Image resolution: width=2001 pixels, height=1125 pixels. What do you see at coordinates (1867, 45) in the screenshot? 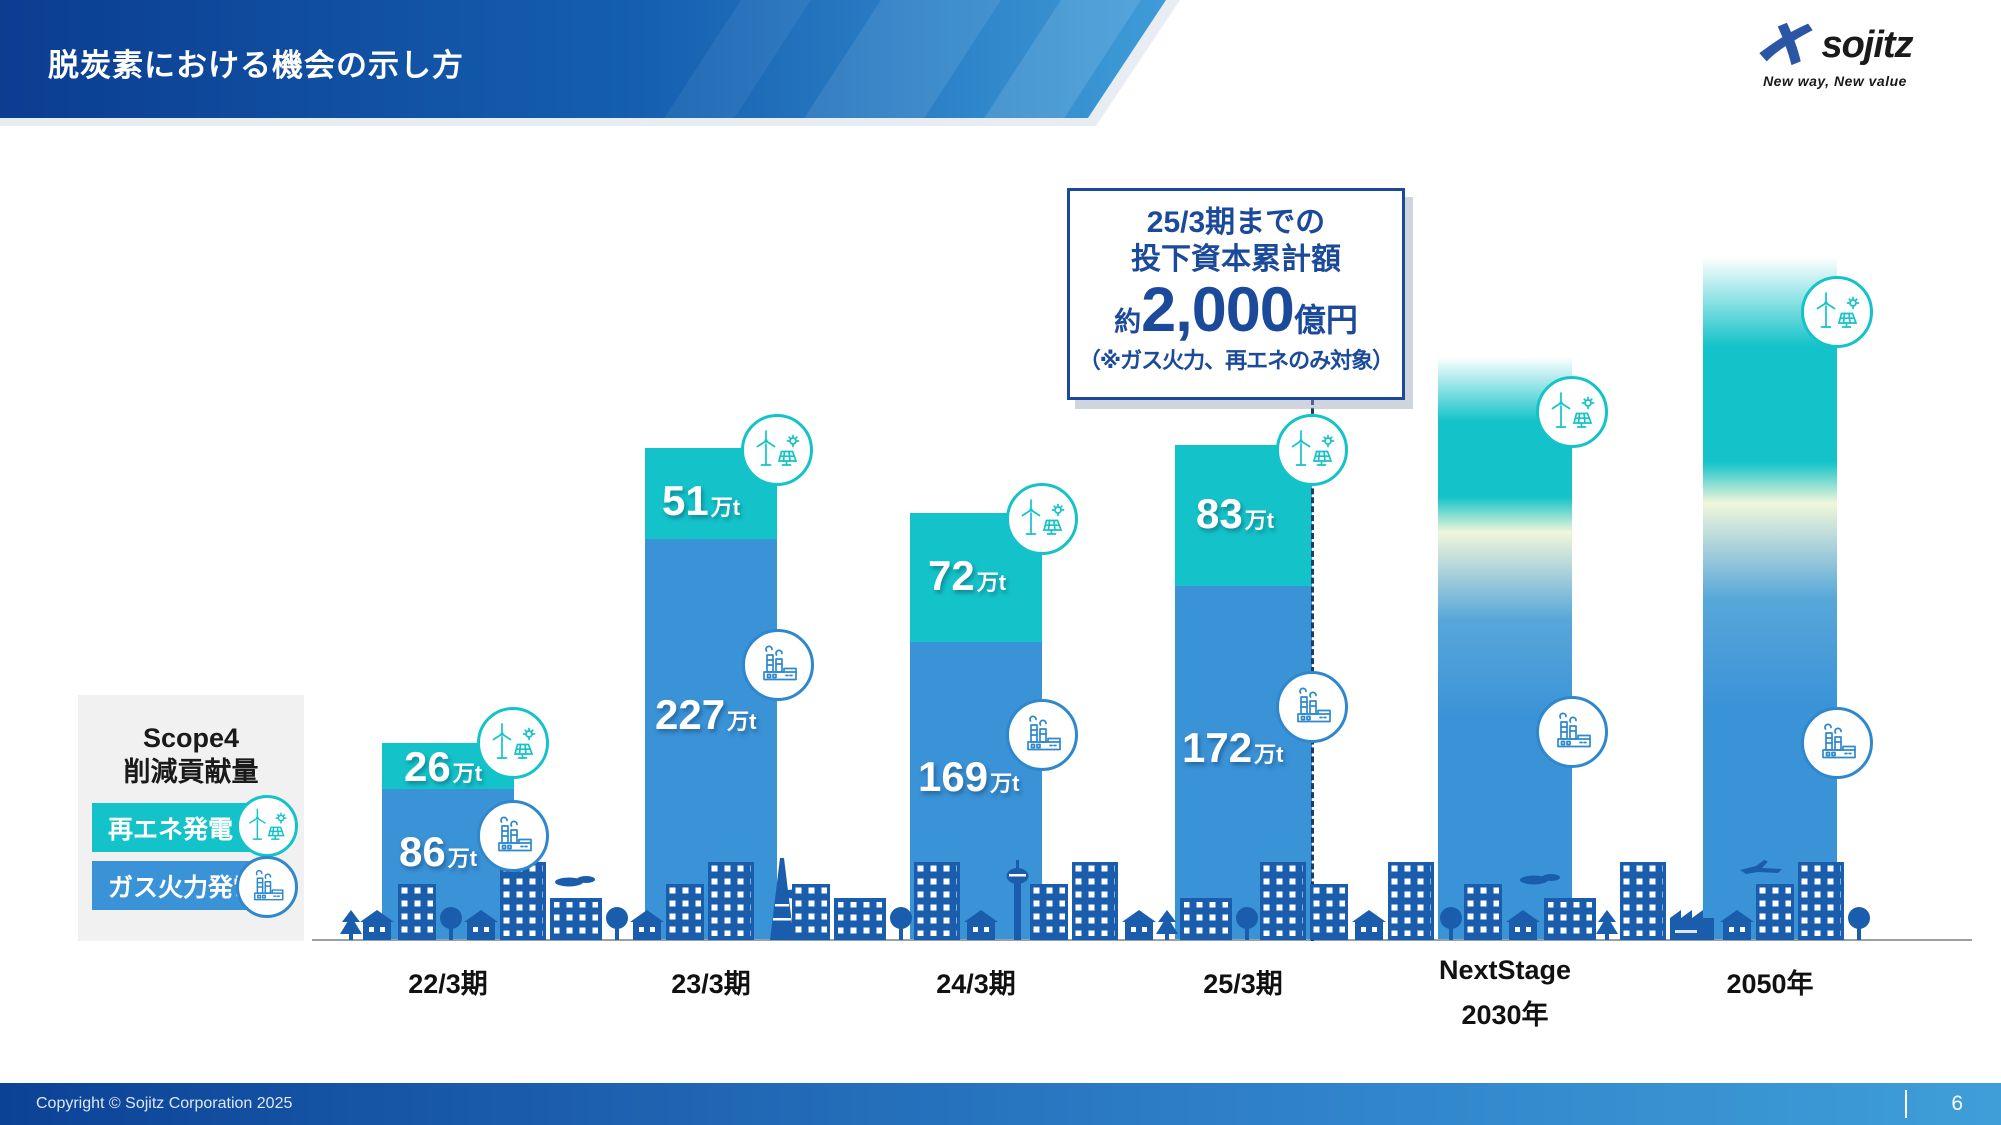
I see `logo-wordmark: sojitz` at bounding box center [1867, 45].